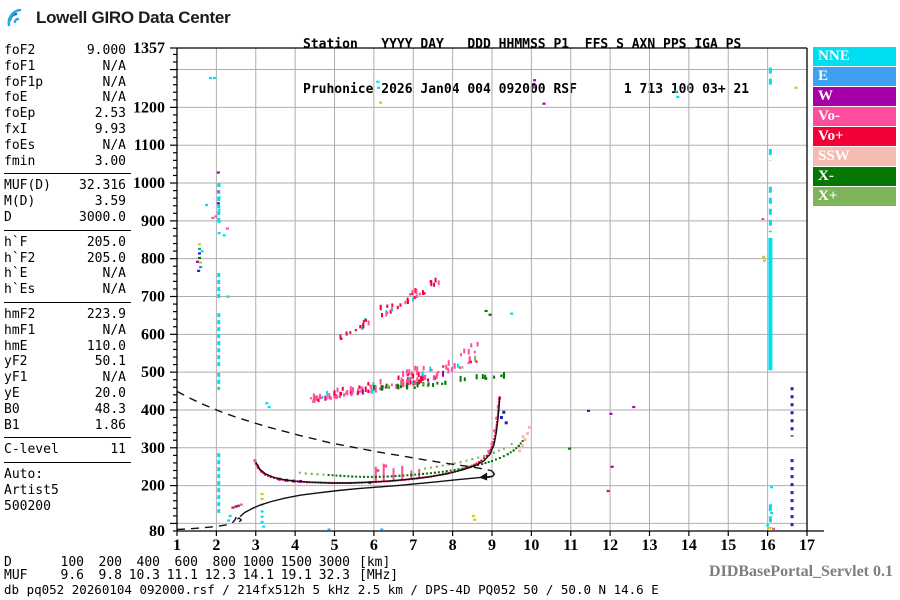 Image resolution: width=900 pixels, height=600 pixels. I want to click on x-tick-label: 16, so click(768, 545).